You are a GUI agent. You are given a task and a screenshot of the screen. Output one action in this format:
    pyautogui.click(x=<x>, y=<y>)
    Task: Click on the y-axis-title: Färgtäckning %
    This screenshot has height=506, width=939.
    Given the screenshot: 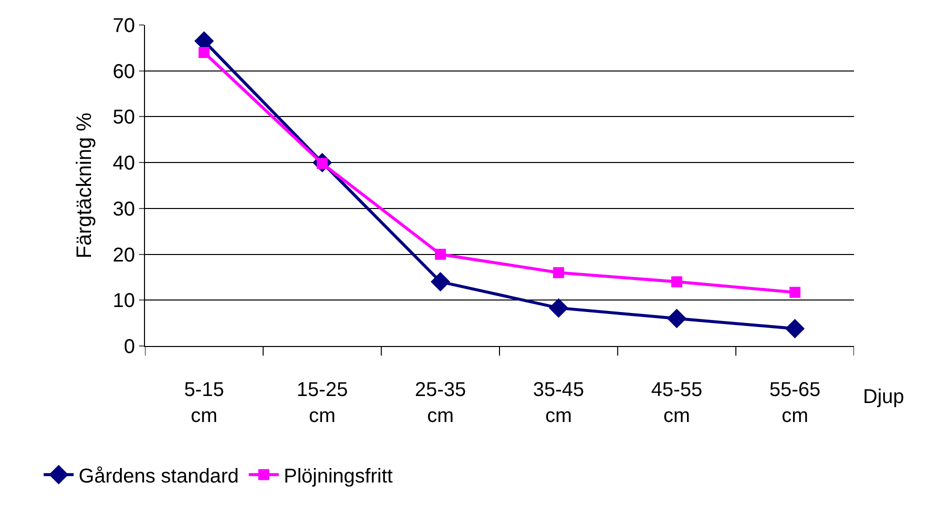 What is the action you would take?
    pyautogui.click(x=84, y=185)
    